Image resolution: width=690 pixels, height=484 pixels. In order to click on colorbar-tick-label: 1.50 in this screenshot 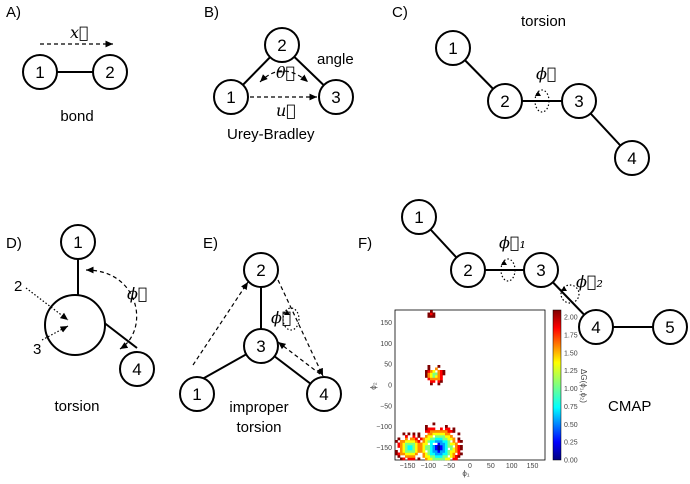, I will do `click(571, 353)`.